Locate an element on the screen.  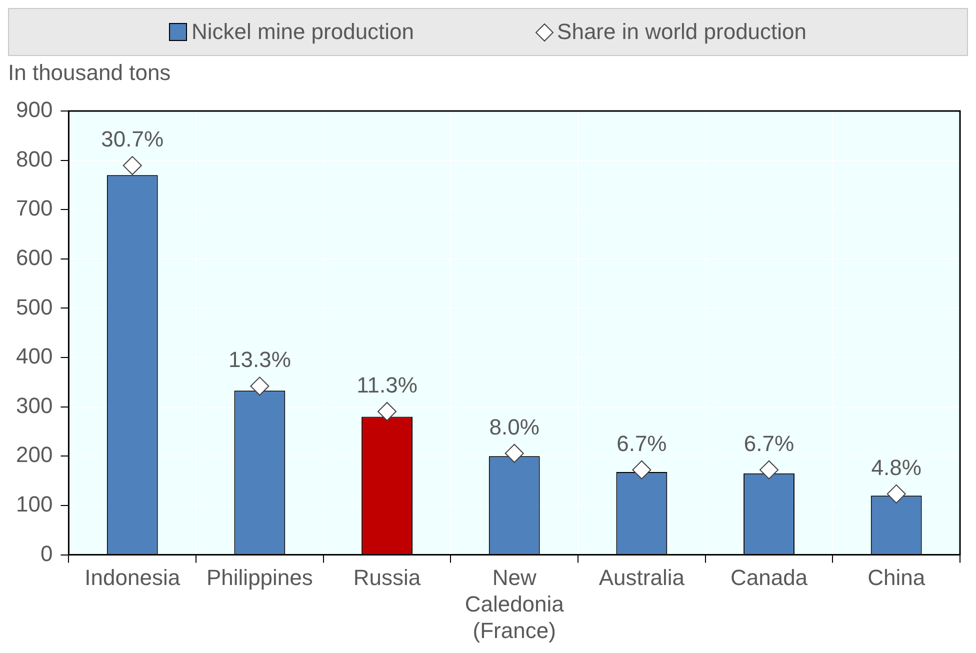
data-label: 13.3% is located at coordinates (259, 359).